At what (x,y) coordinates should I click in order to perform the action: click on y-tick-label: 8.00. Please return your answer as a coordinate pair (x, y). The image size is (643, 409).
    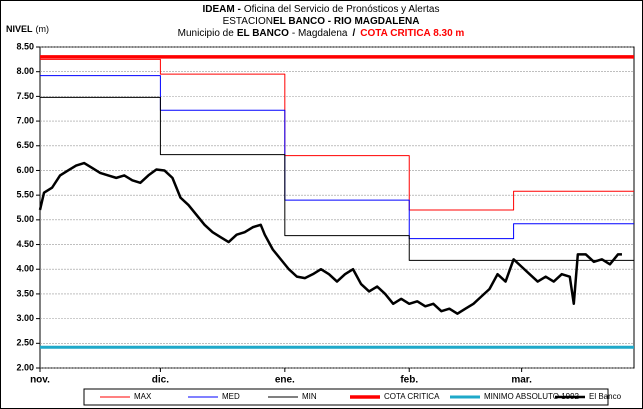
    Looking at the image, I should click on (25, 71).